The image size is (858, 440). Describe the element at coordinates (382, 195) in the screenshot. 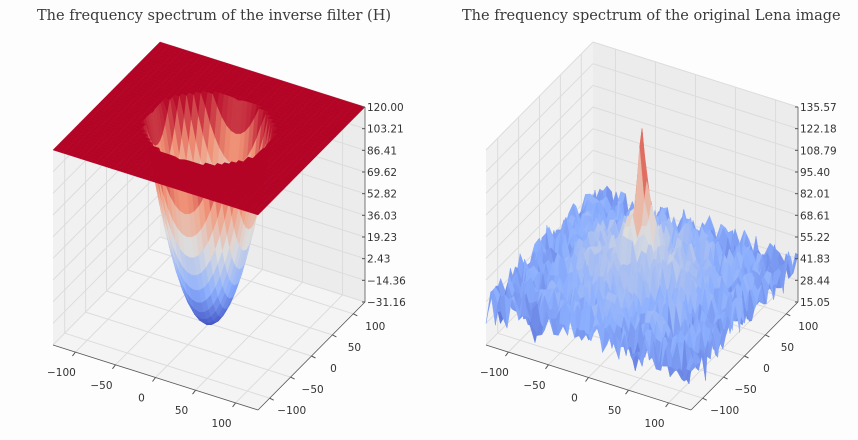

I see `z-tick-label: 52.82` at that location.